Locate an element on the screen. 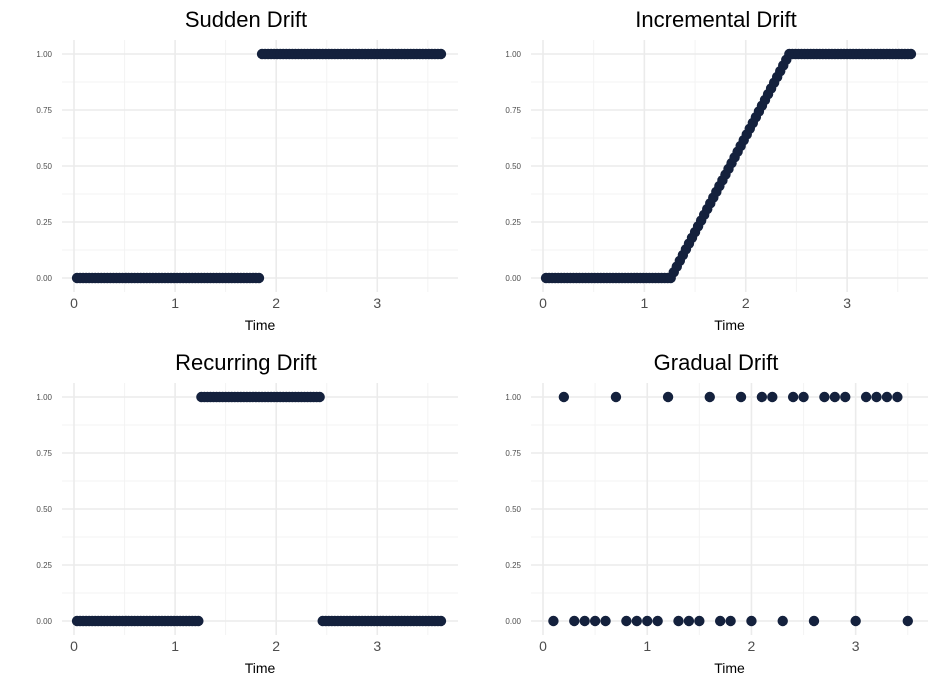 The image size is (936, 686). panel-title: Sudden Drift is located at coordinates (246, 19).